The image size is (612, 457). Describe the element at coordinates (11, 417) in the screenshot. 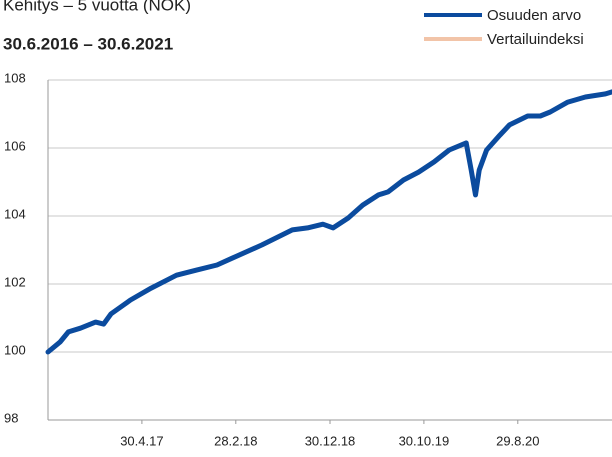

I see `y-tick-label: 98` at that location.